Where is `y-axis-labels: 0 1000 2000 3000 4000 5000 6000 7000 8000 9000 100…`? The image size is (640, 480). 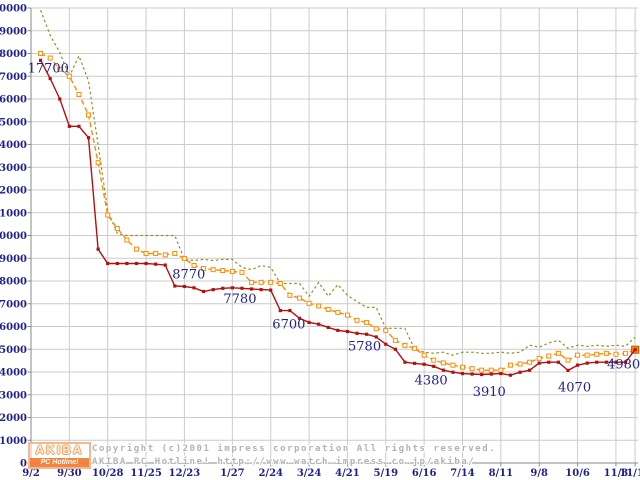
y-axis-labels: 0 1000 2000 3000 4000 5000 6000 7000 8000 9000 100… is located at coordinates (13, 237).